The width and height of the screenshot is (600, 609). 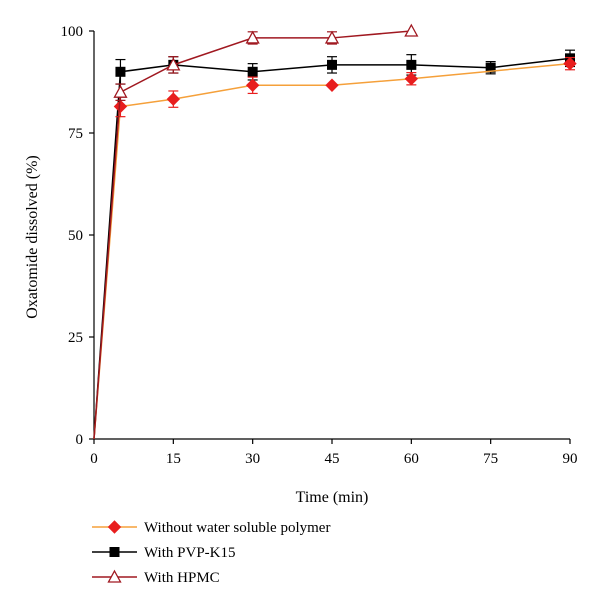 What do you see at coordinates (411, 459) in the screenshot?
I see `x-tick-label: 60` at bounding box center [411, 459].